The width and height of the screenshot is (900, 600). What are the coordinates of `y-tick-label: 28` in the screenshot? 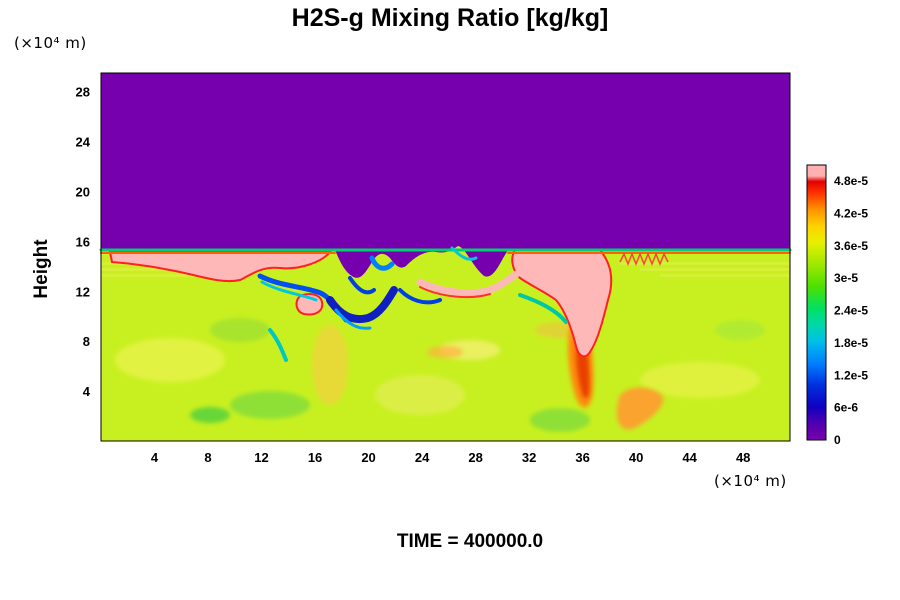 It's located at (83, 92).